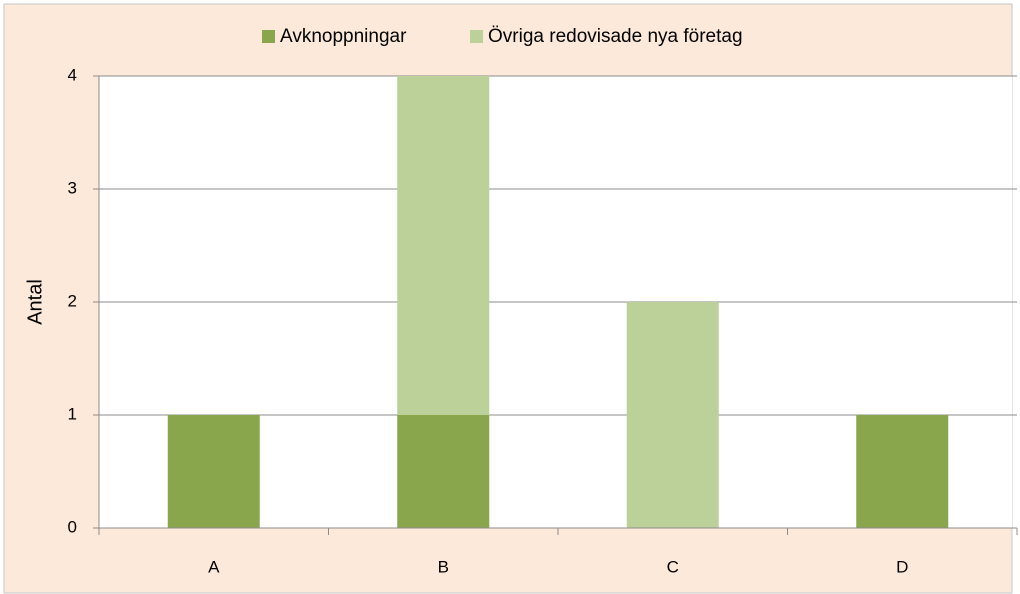 The height and width of the screenshot is (594, 1020). I want to click on y-tick-label: 2, so click(72, 300).